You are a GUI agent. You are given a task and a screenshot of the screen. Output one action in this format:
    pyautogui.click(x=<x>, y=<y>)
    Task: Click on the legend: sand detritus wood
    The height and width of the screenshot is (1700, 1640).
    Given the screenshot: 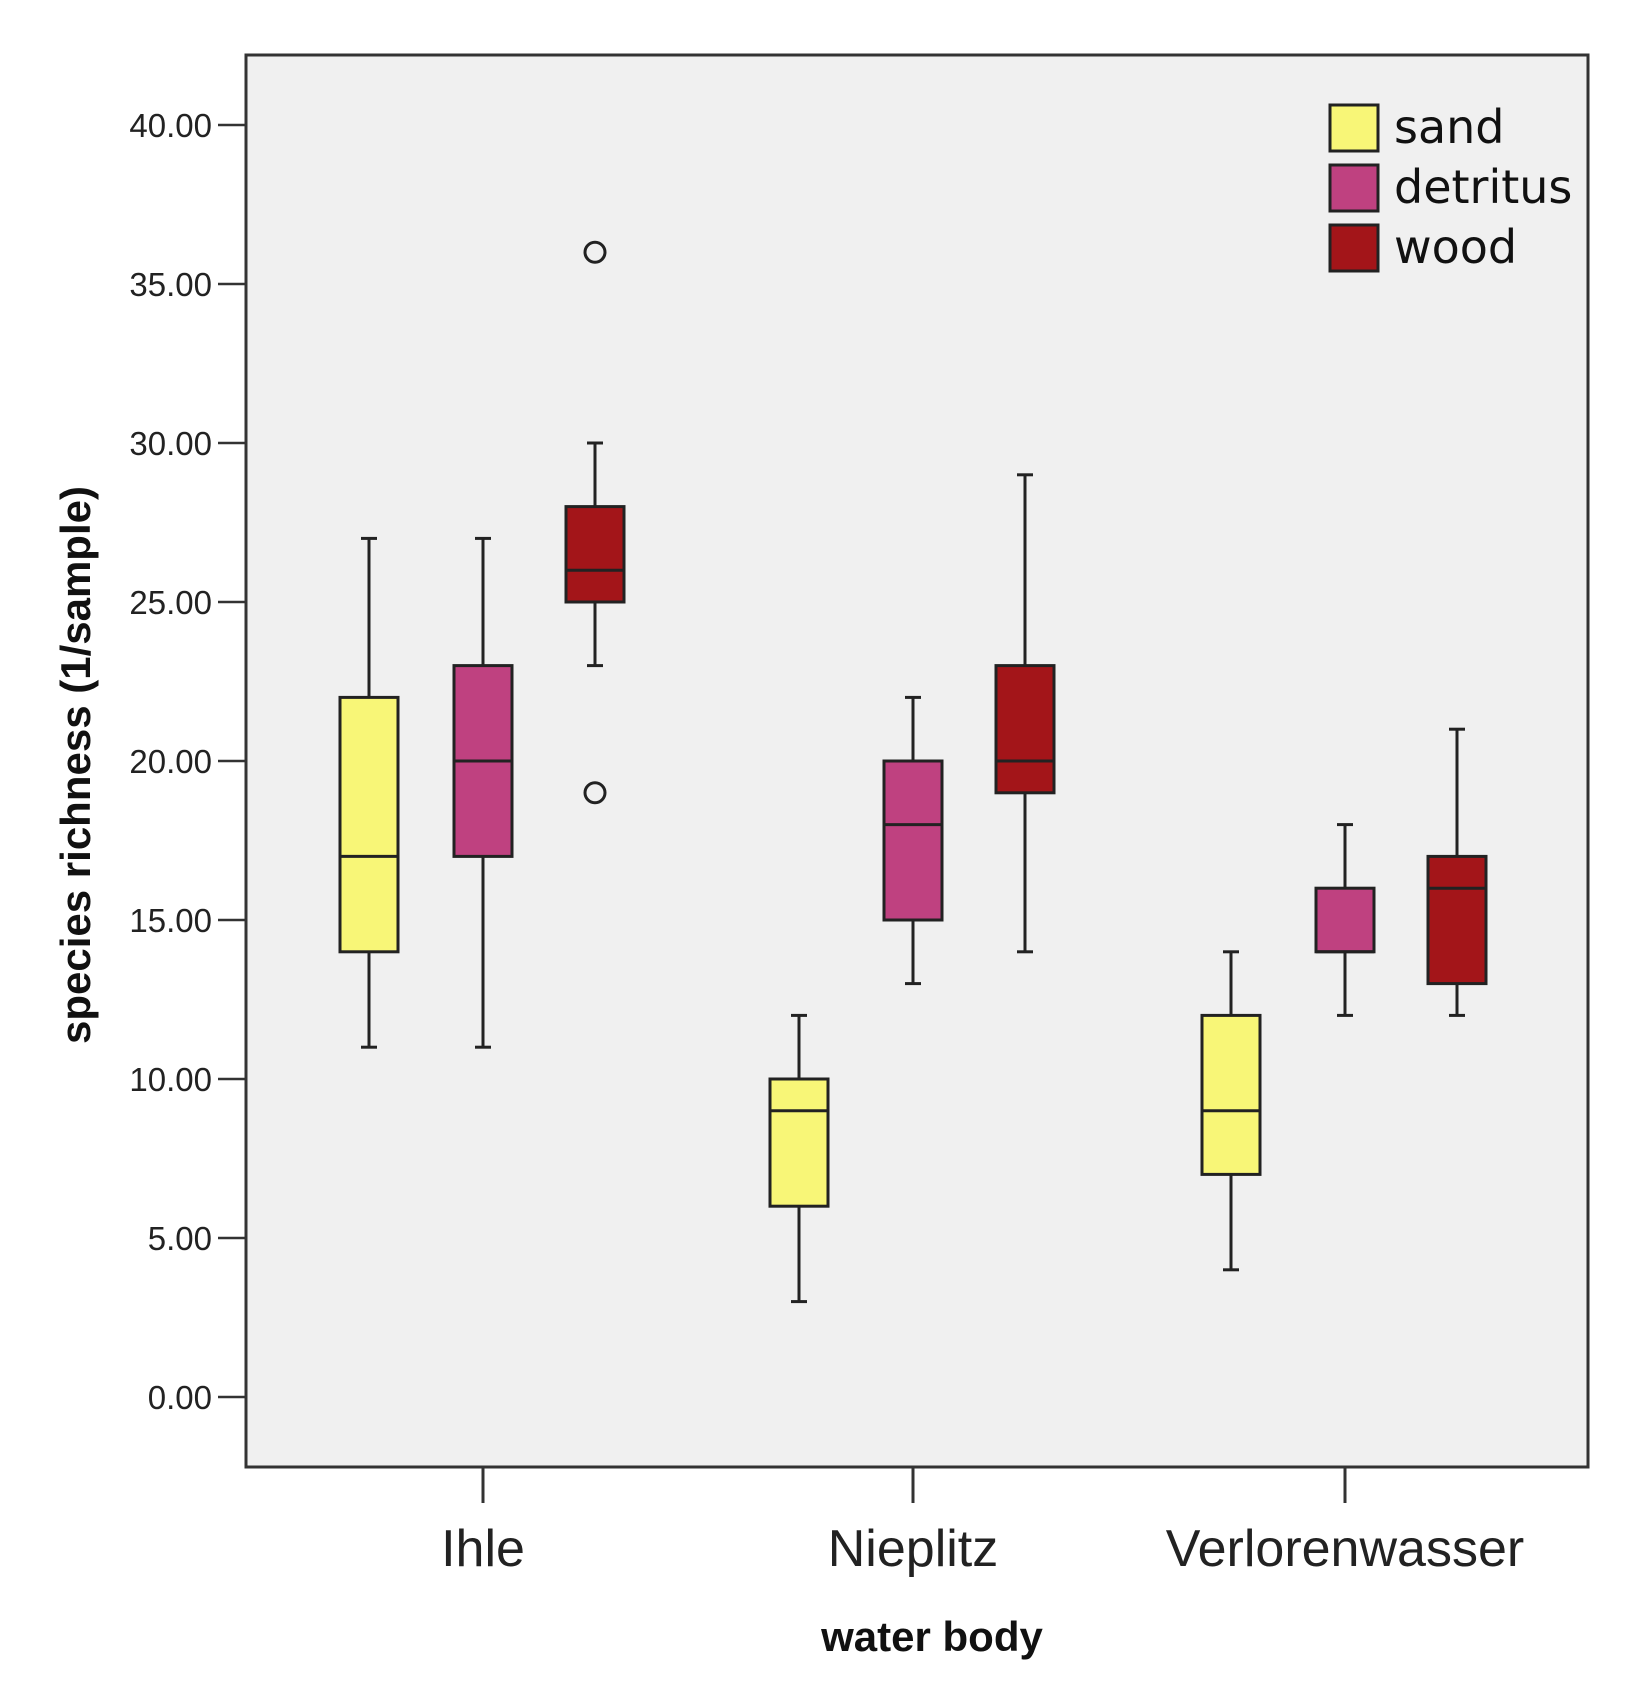 What is the action you would take?
    pyautogui.click(x=1450, y=187)
    